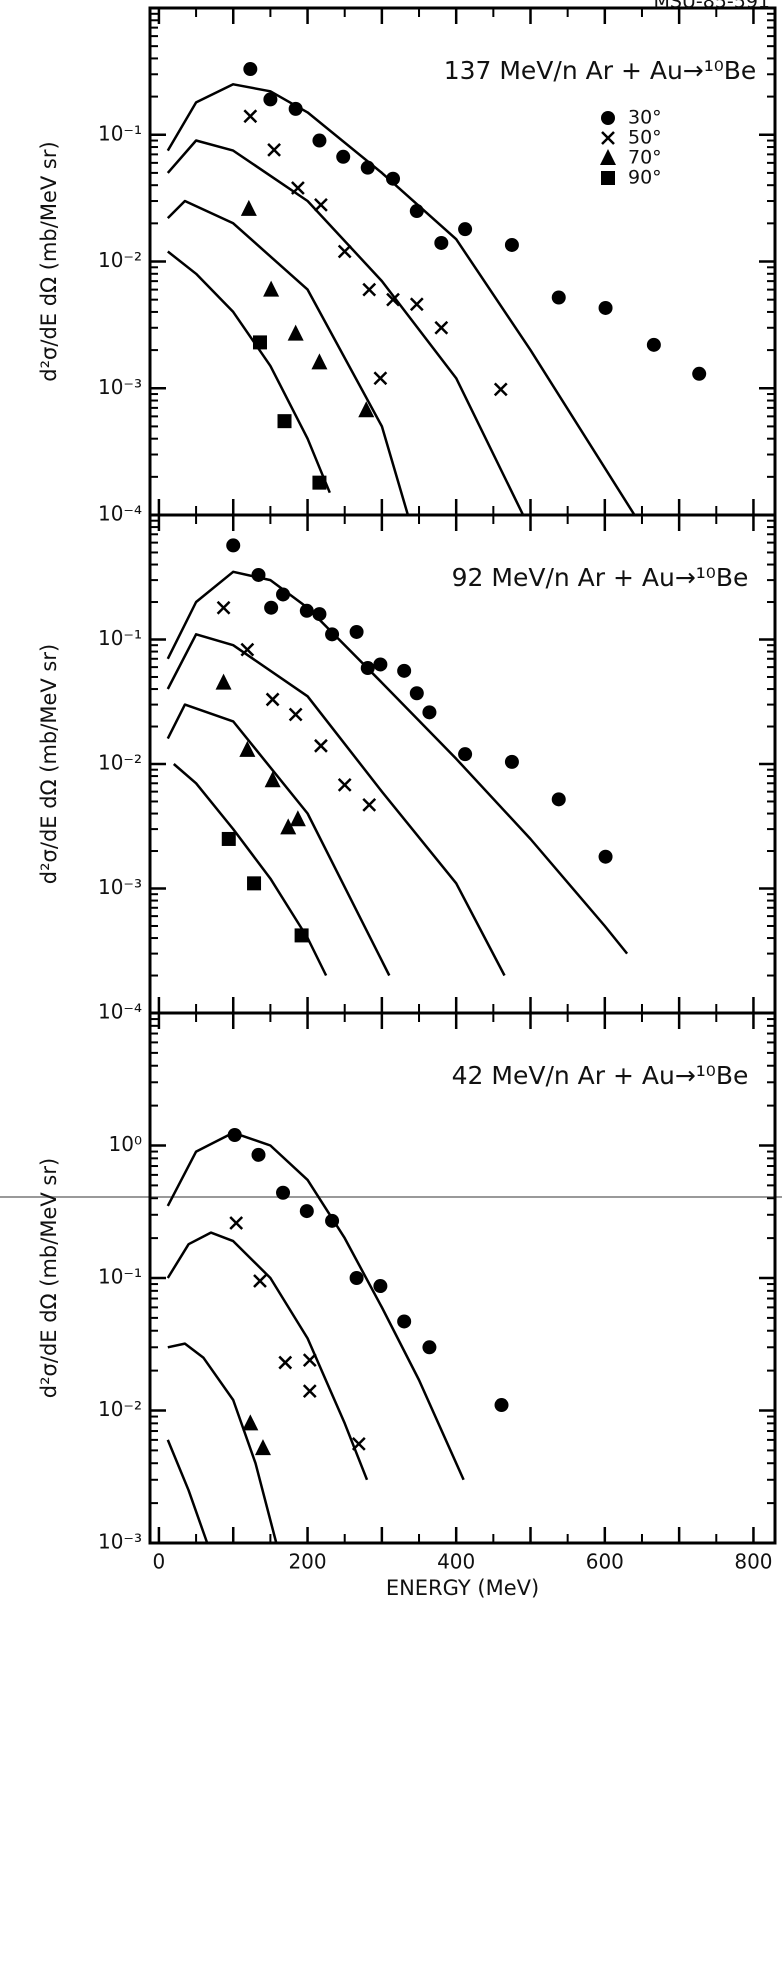  Describe the element at coordinates (711, 6) in the screenshot. I see `figure-note: MSU-85-591` at that location.